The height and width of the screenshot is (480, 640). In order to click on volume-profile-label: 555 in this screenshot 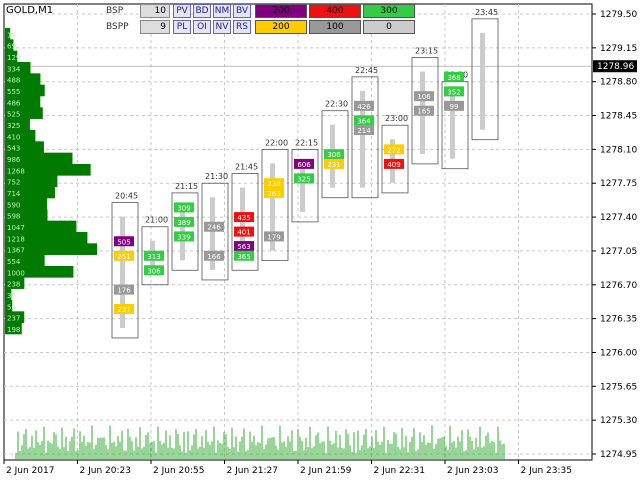, I will do `click(13, 92)`.